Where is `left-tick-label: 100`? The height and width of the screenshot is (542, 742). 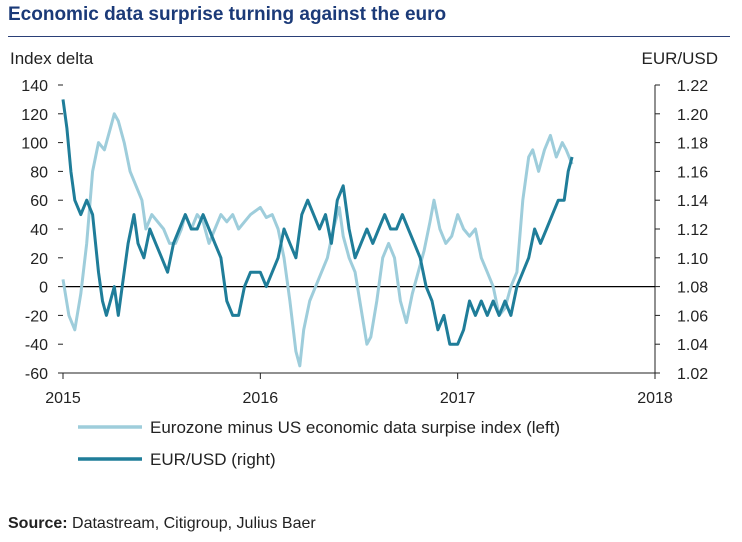
left-tick-label: 100 is located at coordinates (34, 144).